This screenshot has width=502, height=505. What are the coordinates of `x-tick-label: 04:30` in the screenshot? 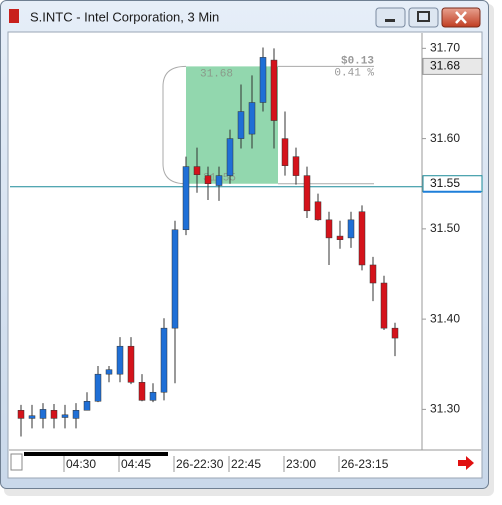 It's located at (81, 464).